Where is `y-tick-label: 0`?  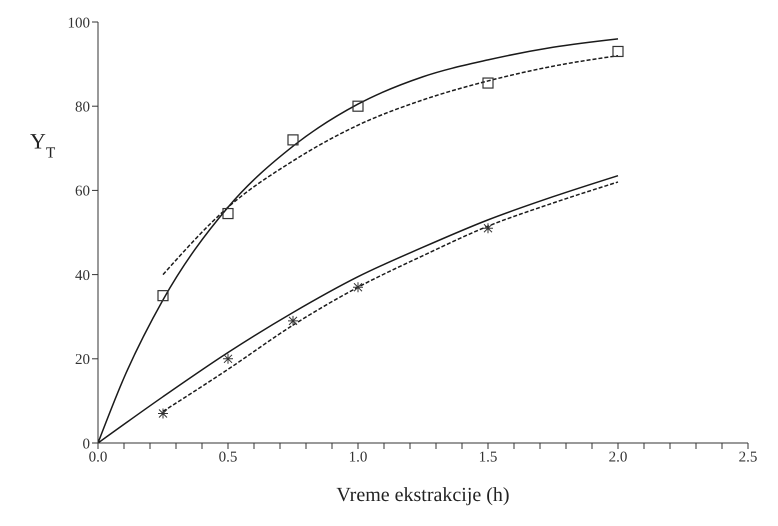
y-tick-label: 0 is located at coordinates (86, 444).